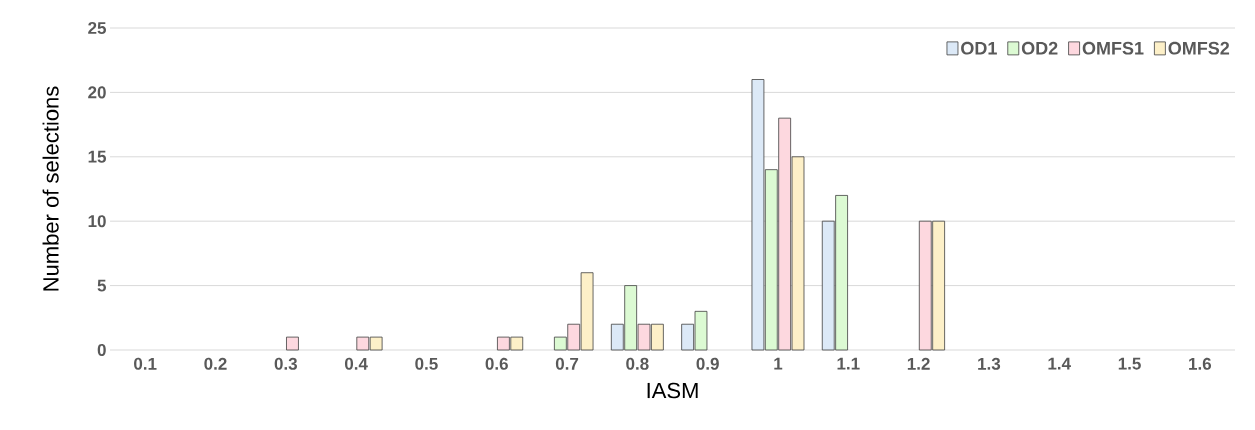 This screenshot has width=1255, height=430. What do you see at coordinates (707, 363) in the screenshot?
I see `x-tick-label: 0.9` at bounding box center [707, 363].